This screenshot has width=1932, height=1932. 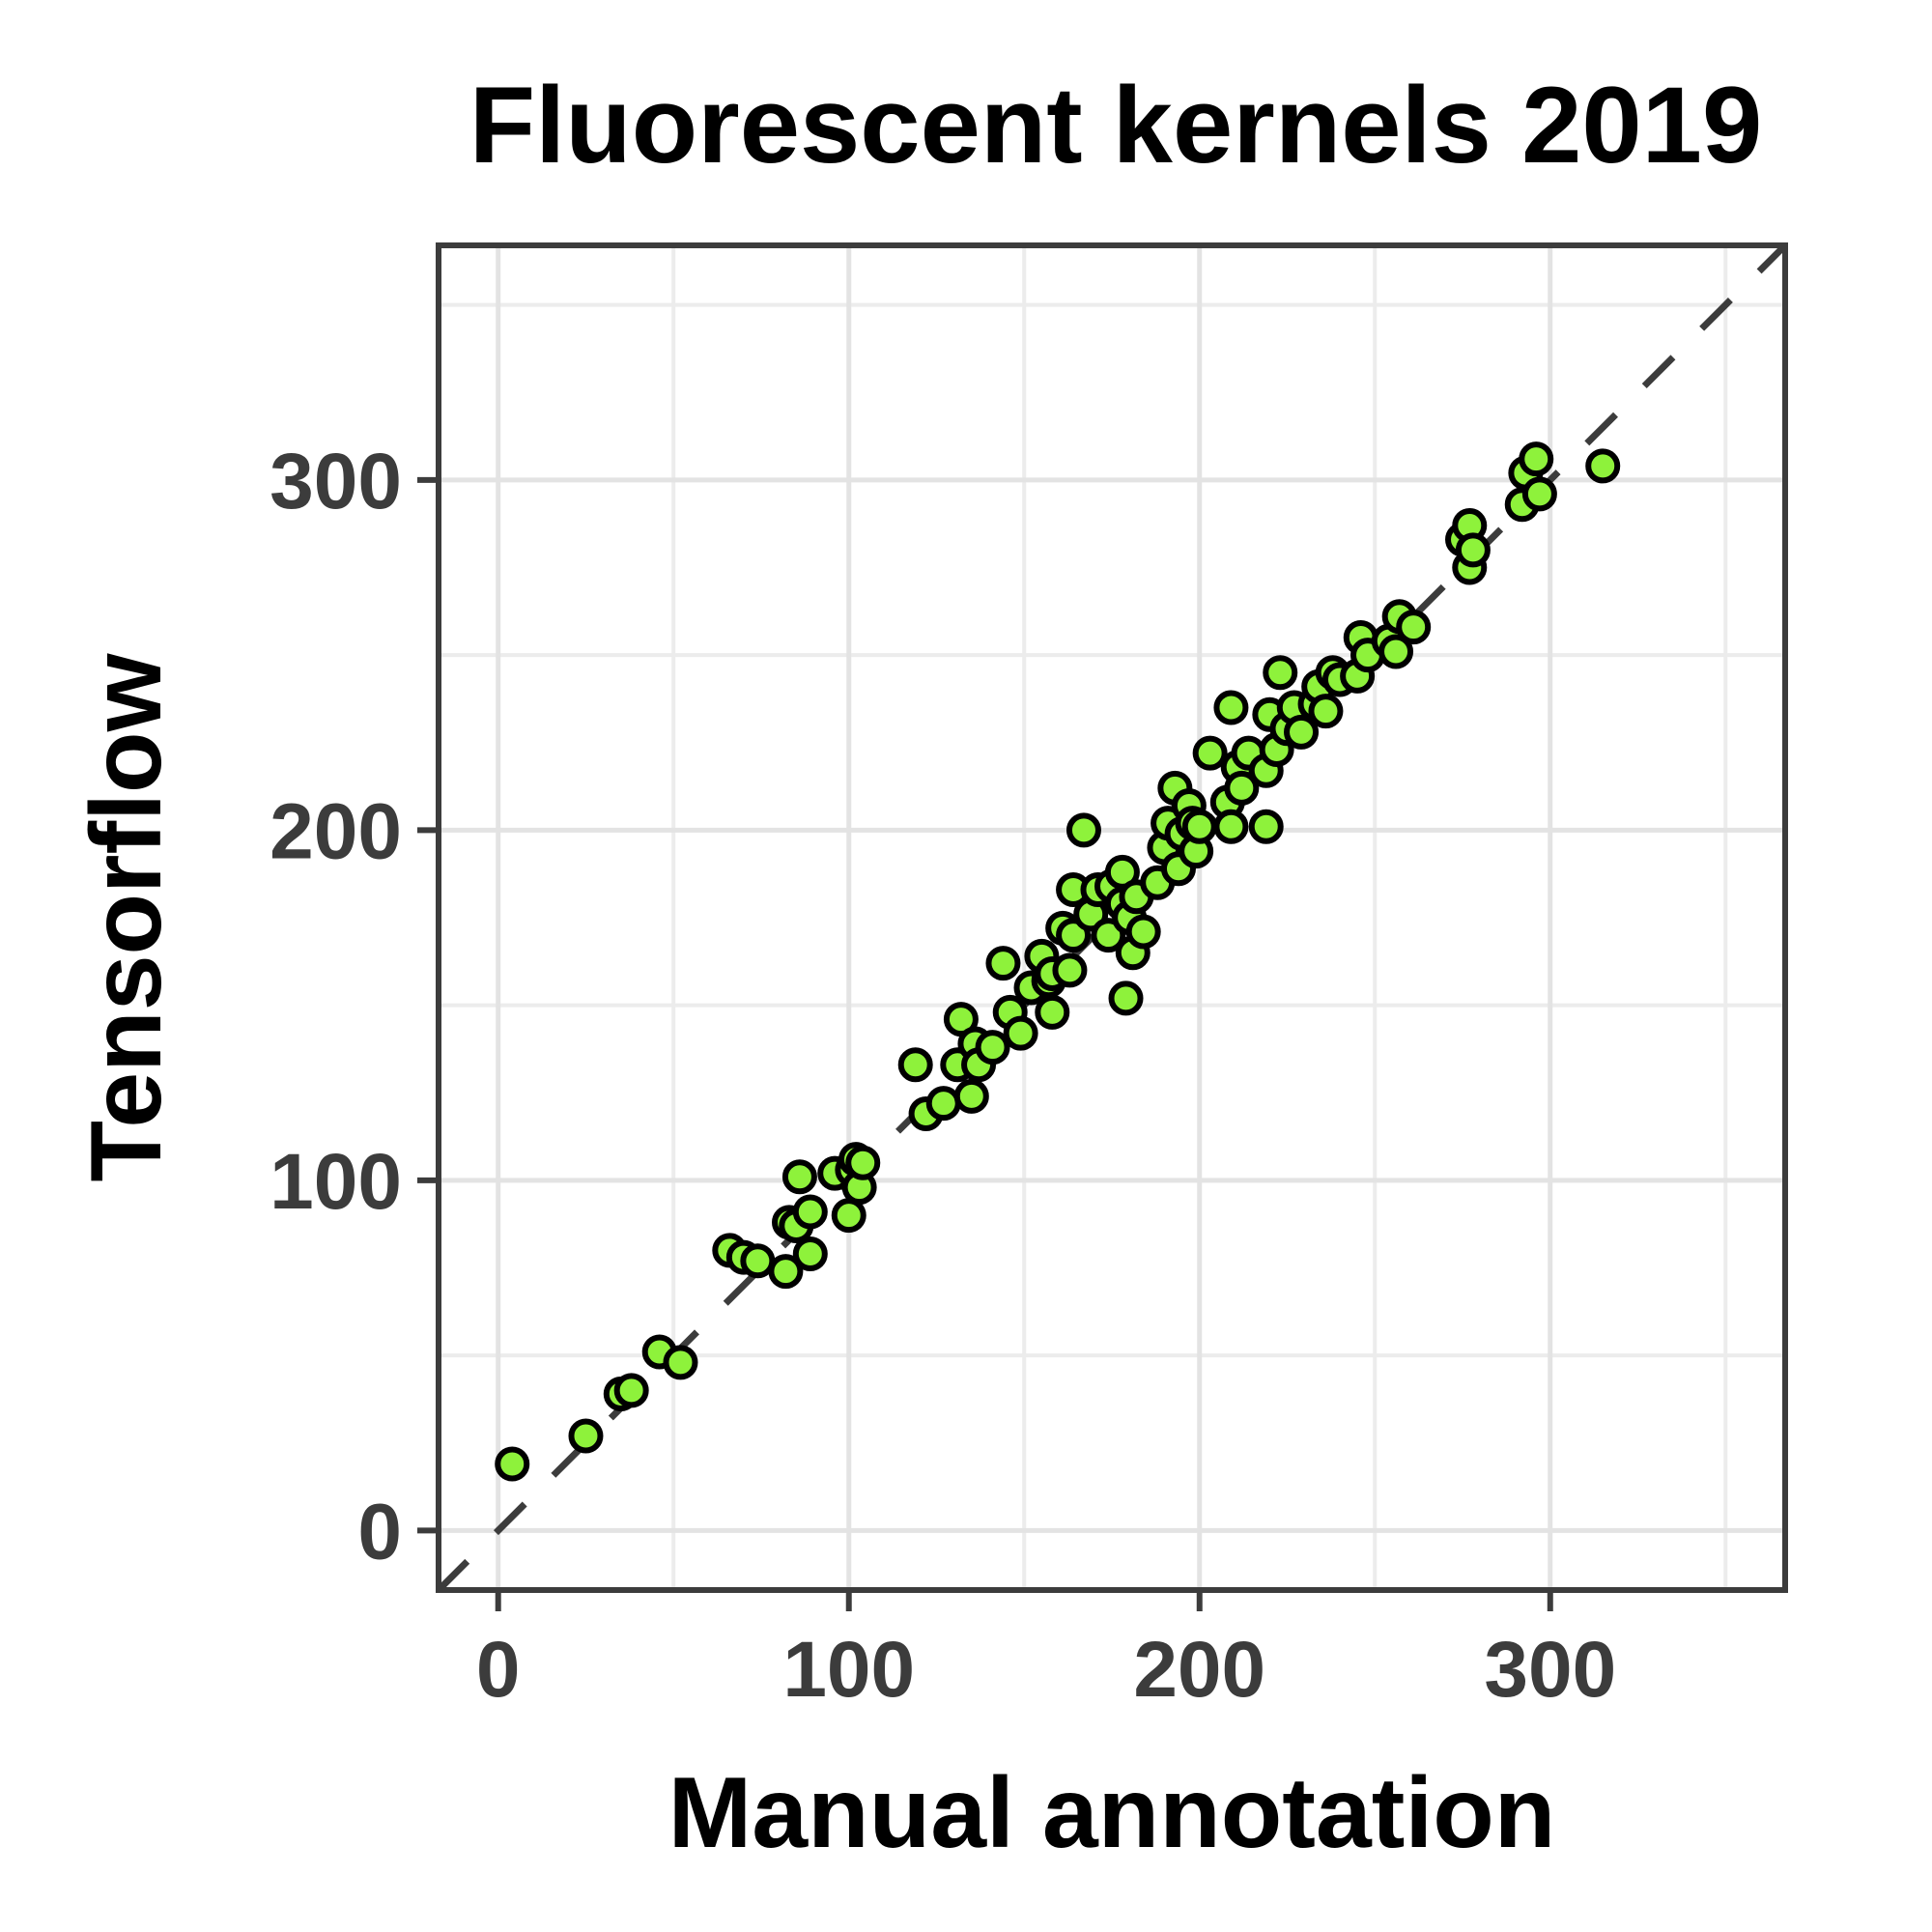 What do you see at coordinates (1550, 1670) in the screenshot?
I see `x-tick-label-300: 300` at bounding box center [1550, 1670].